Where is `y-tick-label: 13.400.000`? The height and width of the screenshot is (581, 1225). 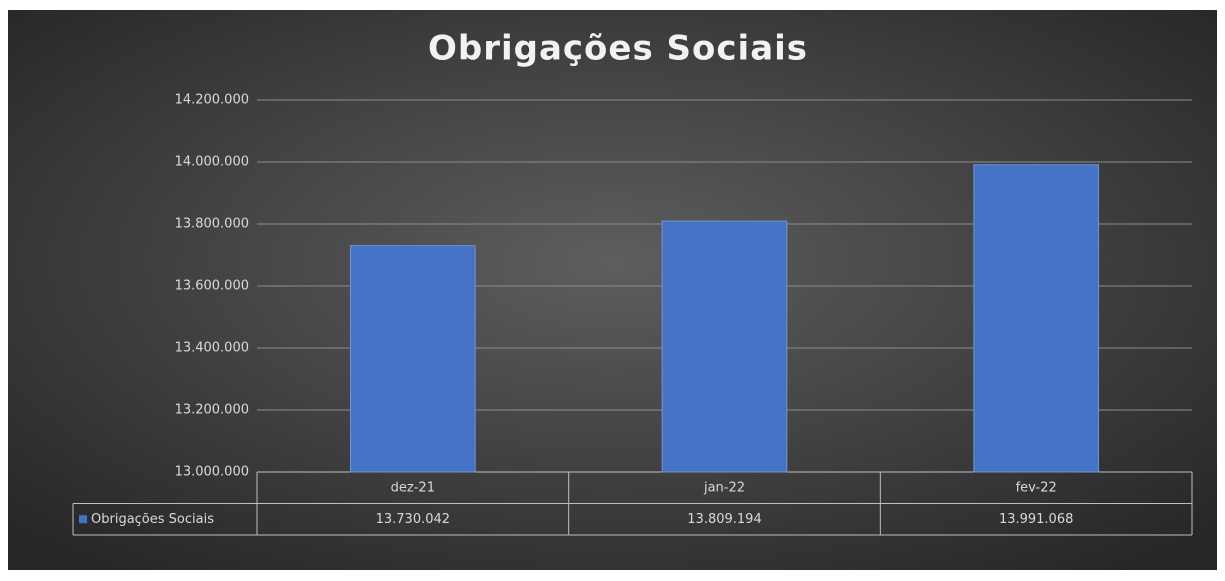
y-tick-label: 13.400.000 is located at coordinates (212, 348).